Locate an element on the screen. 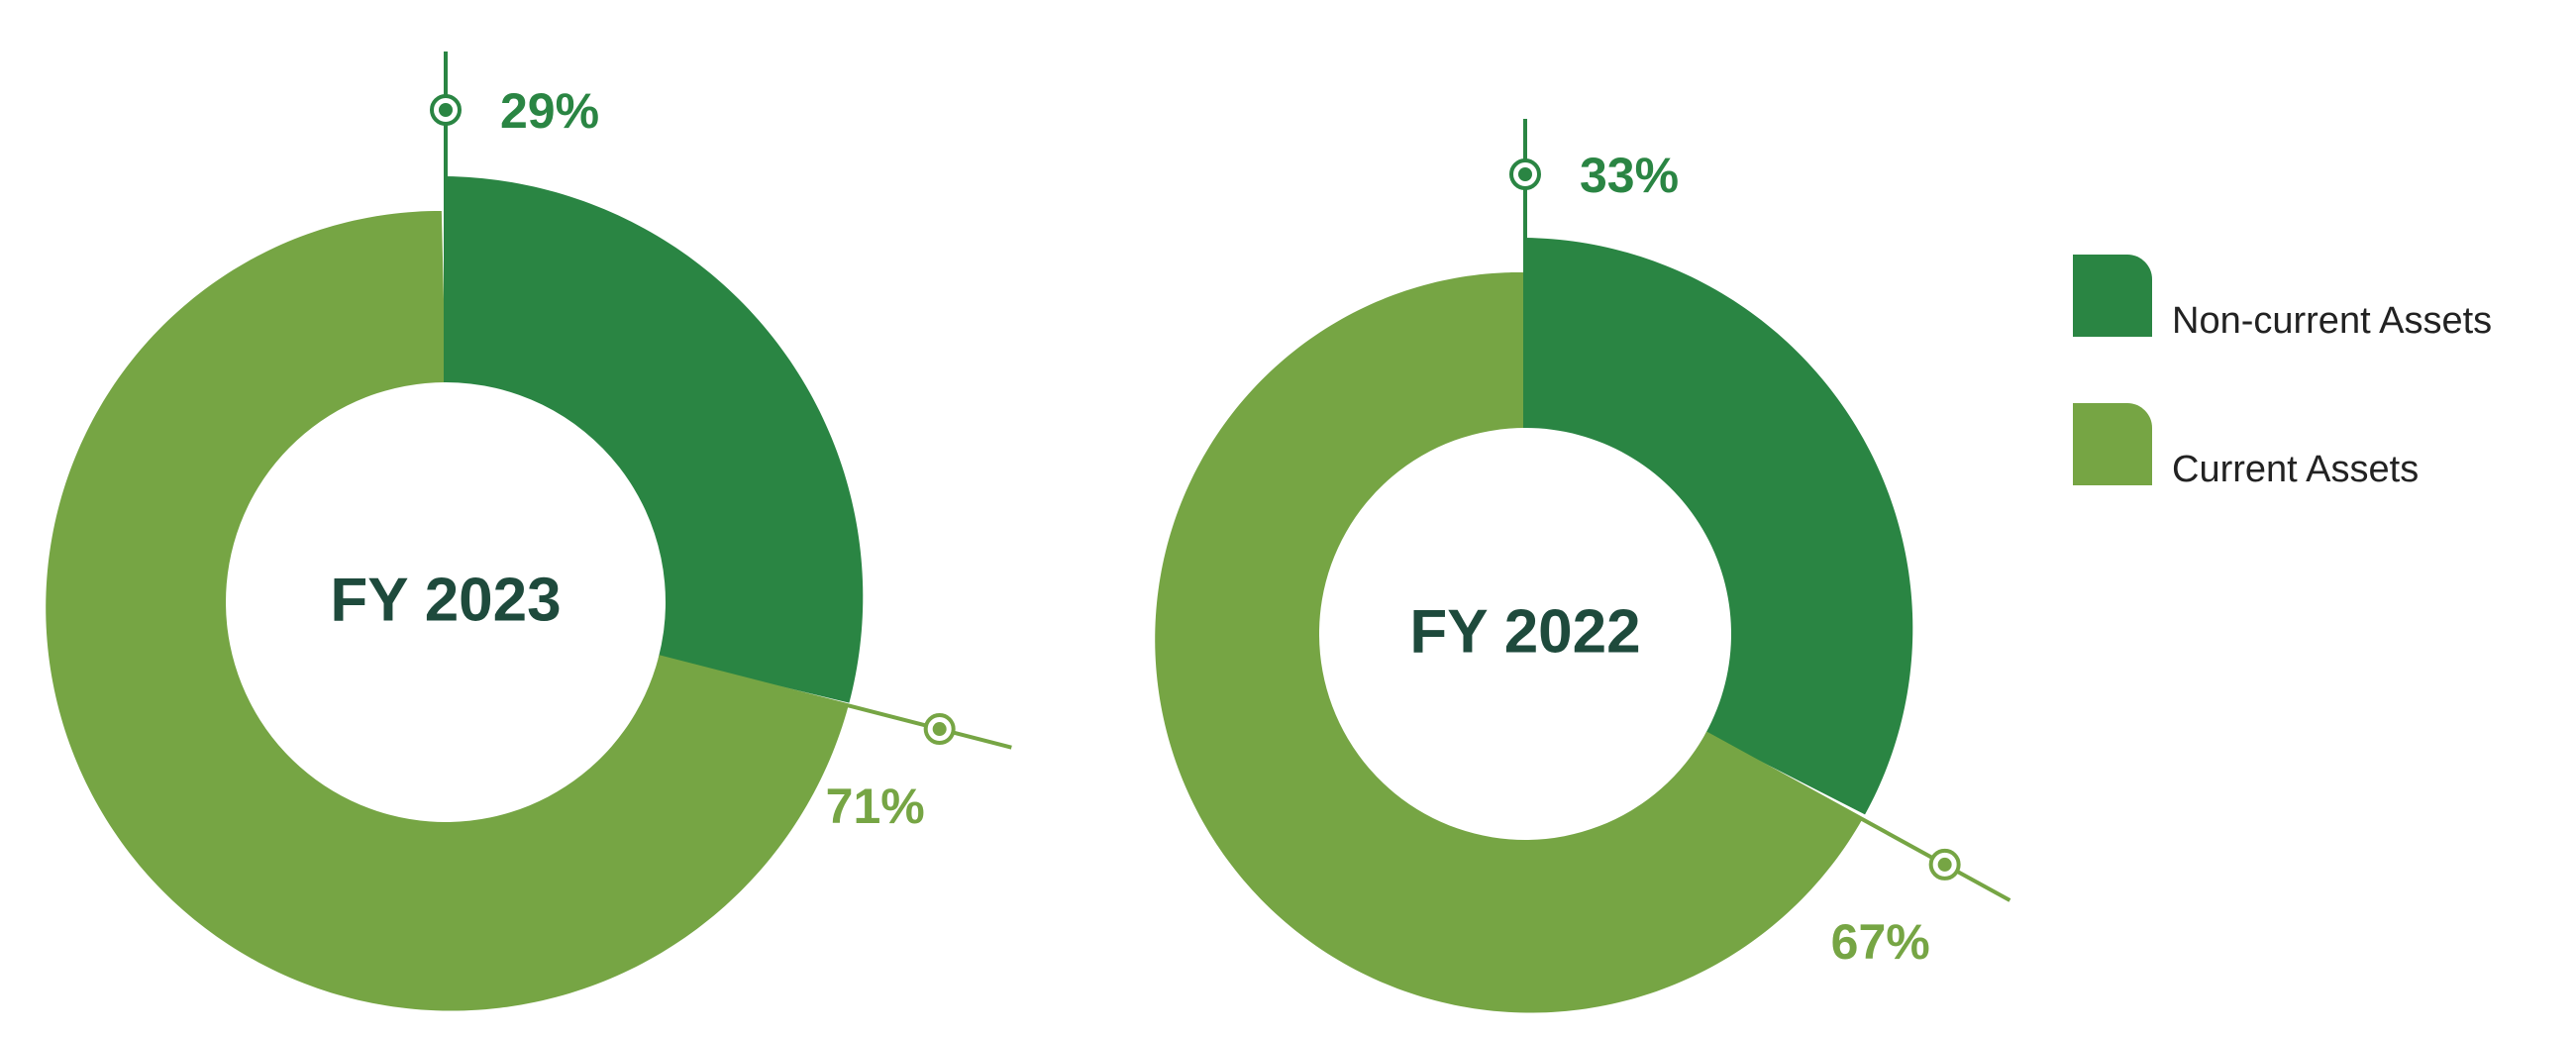 This screenshot has width=2576, height=1038. legend-swatch-non-current is located at coordinates (2112, 296).